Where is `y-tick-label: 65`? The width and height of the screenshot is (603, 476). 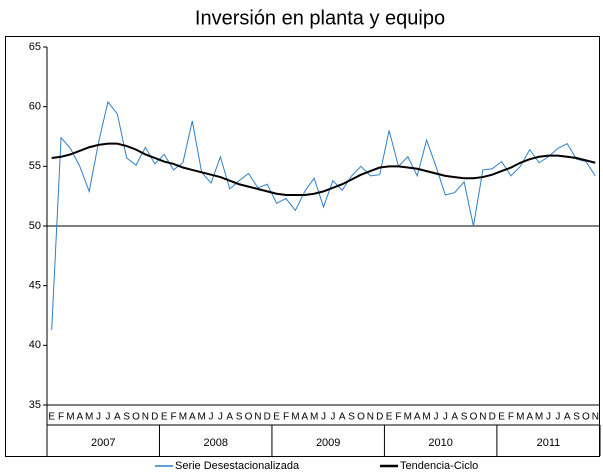 y-tick-label: 65 is located at coordinates (35, 47).